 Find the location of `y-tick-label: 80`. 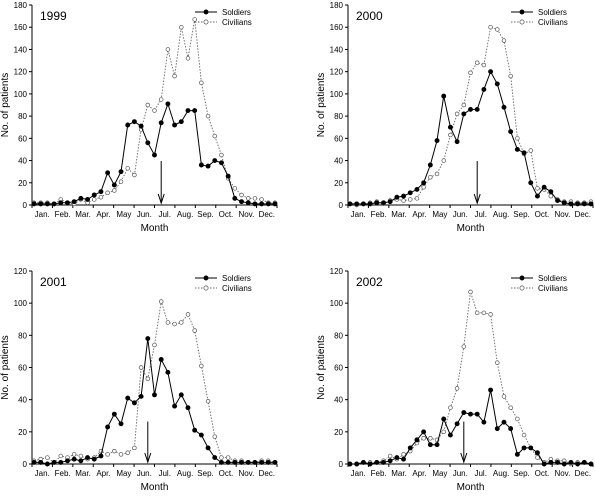

y-tick-label: 80 is located at coordinates (338, 116).